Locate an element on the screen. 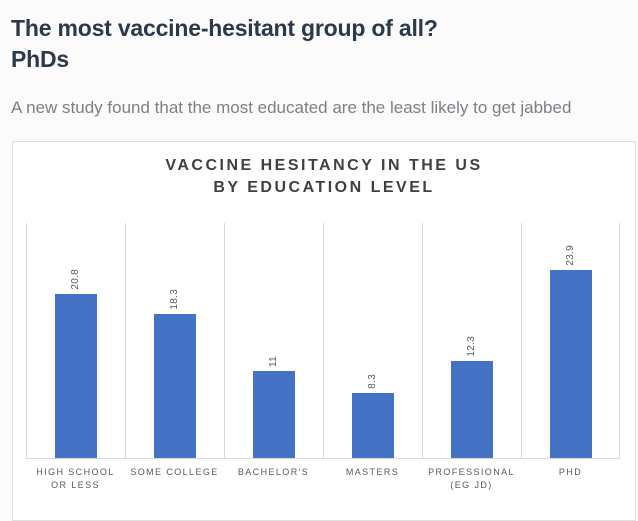 The width and height of the screenshot is (638, 521). bar-value-slot: 23.9 is located at coordinates (570, 255).